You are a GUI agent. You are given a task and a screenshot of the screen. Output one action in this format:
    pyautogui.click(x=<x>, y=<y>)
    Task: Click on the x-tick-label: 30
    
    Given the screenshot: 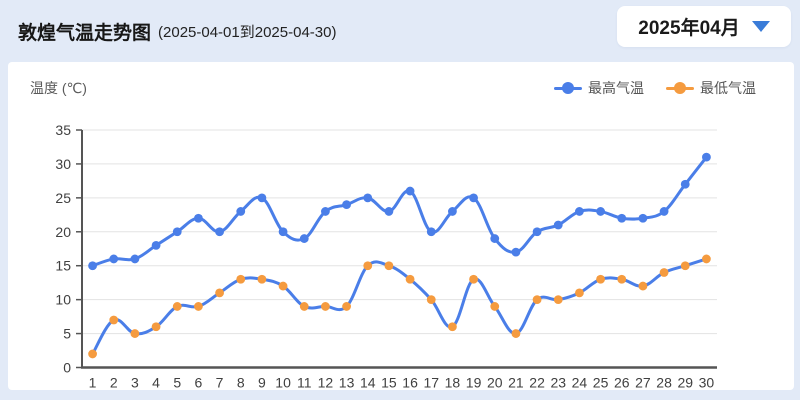 What is the action you would take?
    pyautogui.click(x=707, y=383)
    